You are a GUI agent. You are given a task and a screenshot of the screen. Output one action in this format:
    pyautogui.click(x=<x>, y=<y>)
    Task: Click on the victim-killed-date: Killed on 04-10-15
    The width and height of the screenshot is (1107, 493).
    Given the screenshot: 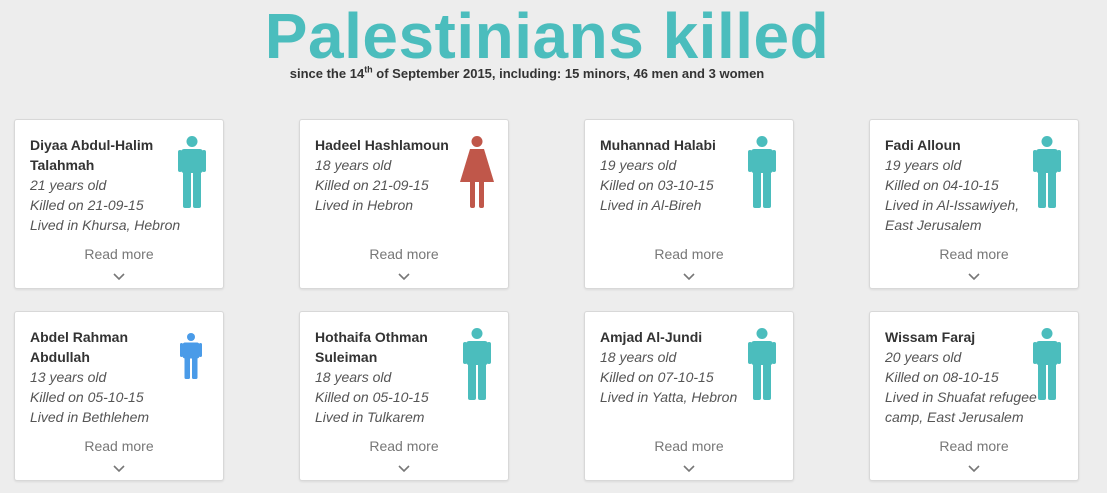 What is the action you would take?
    pyautogui.click(x=942, y=185)
    